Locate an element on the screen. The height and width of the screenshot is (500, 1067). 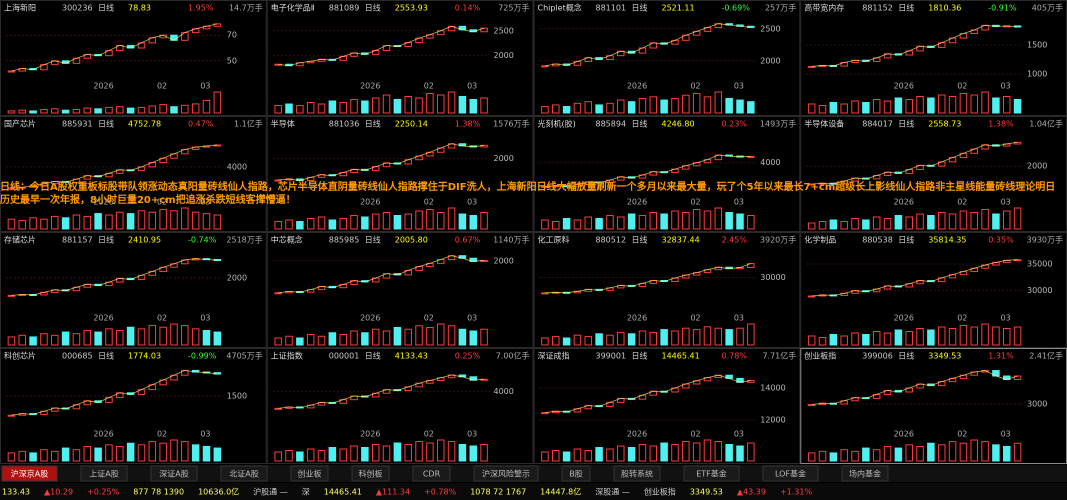
tab-label: 创业板 is located at coordinates (310, 474).